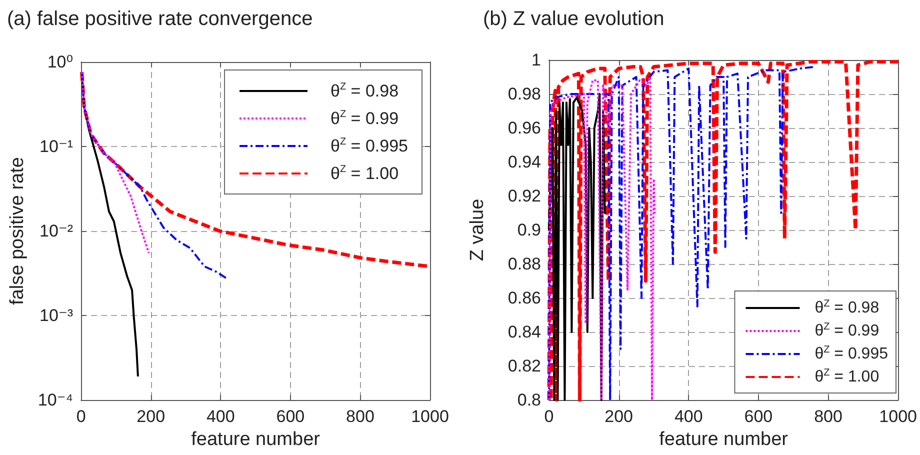  What do you see at coordinates (56, 400) in the screenshot?
I see `y-tick-label: 10⁻⁴` at bounding box center [56, 400].